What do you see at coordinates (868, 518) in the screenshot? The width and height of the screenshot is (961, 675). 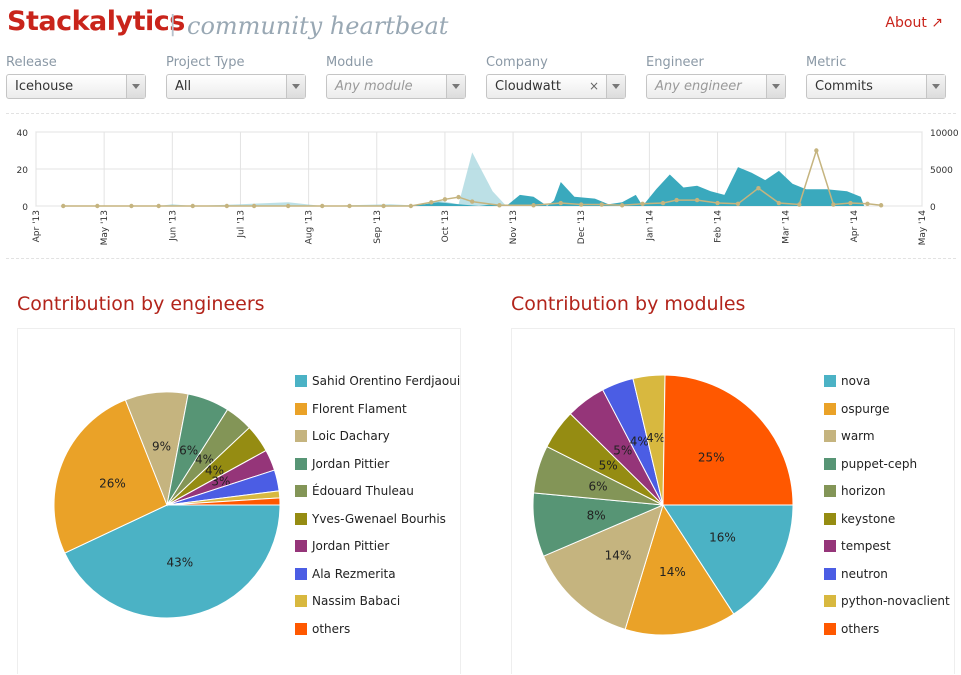 I see `legend-label: keystone` at bounding box center [868, 518].